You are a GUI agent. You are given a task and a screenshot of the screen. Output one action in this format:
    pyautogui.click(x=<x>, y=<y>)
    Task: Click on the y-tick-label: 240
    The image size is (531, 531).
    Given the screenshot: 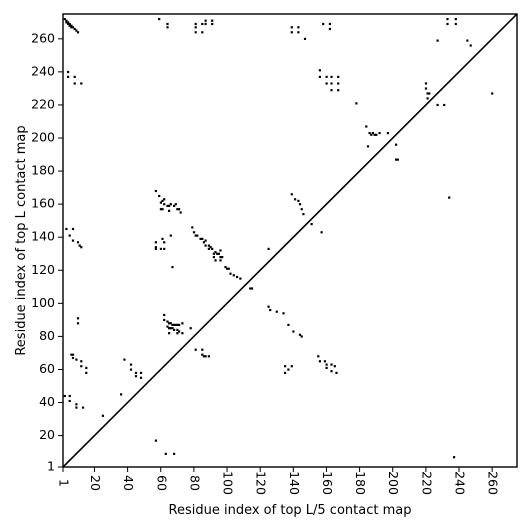 What is the action you would take?
    pyautogui.click(x=43, y=70)
    